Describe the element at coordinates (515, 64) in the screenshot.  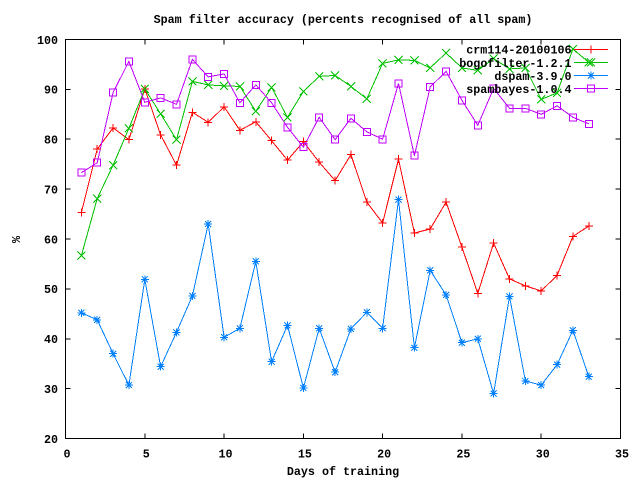
I see `svg-text: bogofilter-1.2.1` at that location.